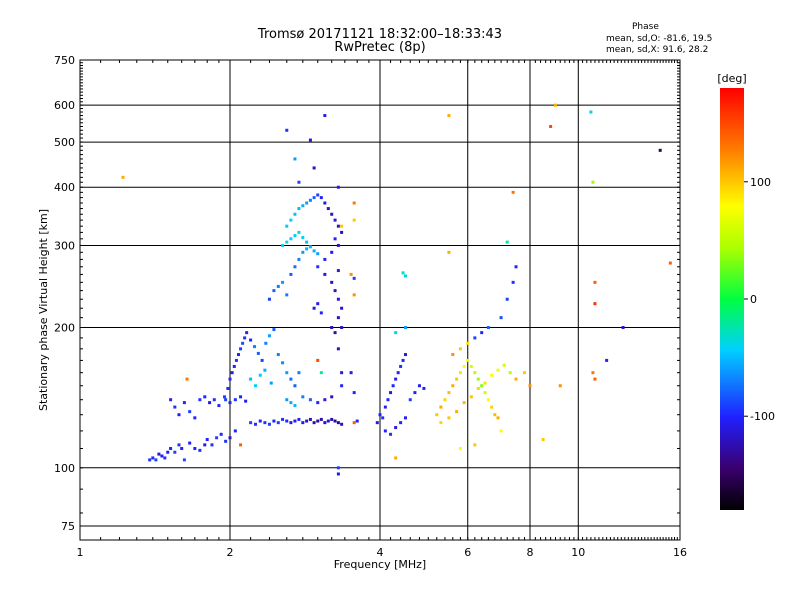 The height and width of the screenshot is (600, 800). I want to click on phase-stats-label: Phase, so click(645, 27).